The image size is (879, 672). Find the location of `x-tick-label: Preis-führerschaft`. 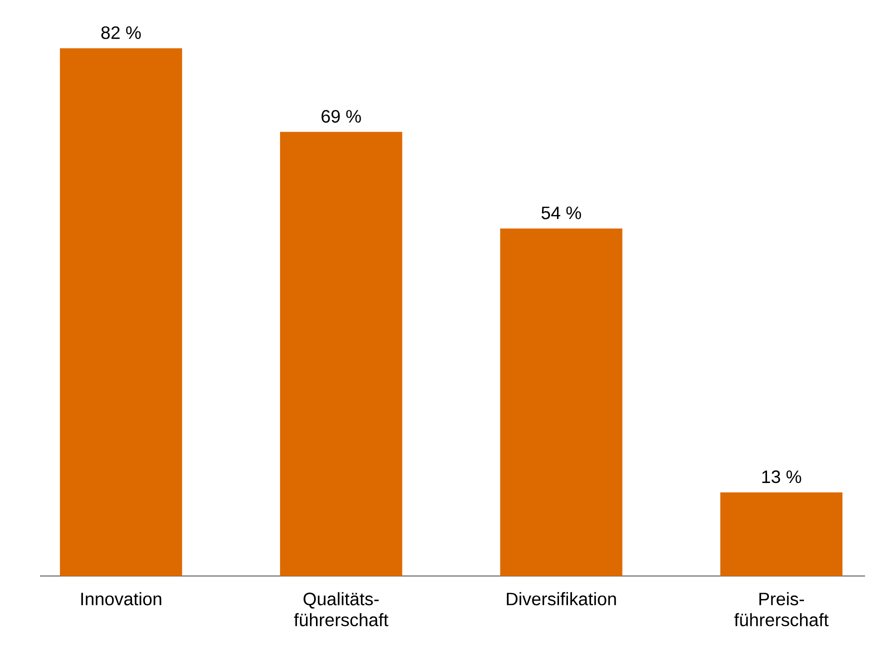

x-tick-label: Preis-führerschaft is located at coordinates (781, 609).